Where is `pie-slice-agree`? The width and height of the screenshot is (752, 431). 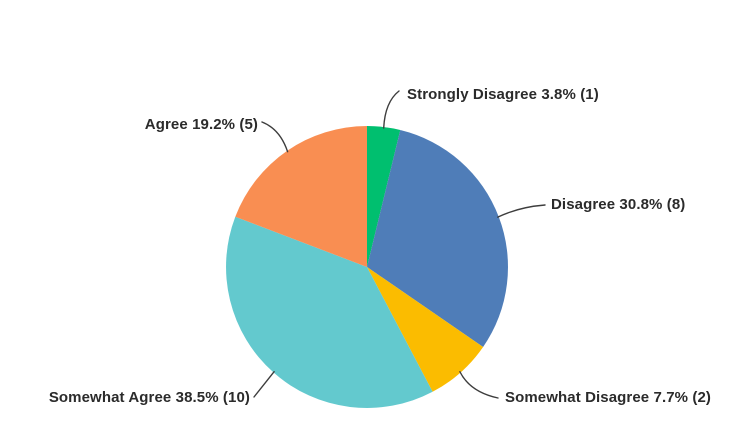 pie-slice-agree is located at coordinates (301, 196).